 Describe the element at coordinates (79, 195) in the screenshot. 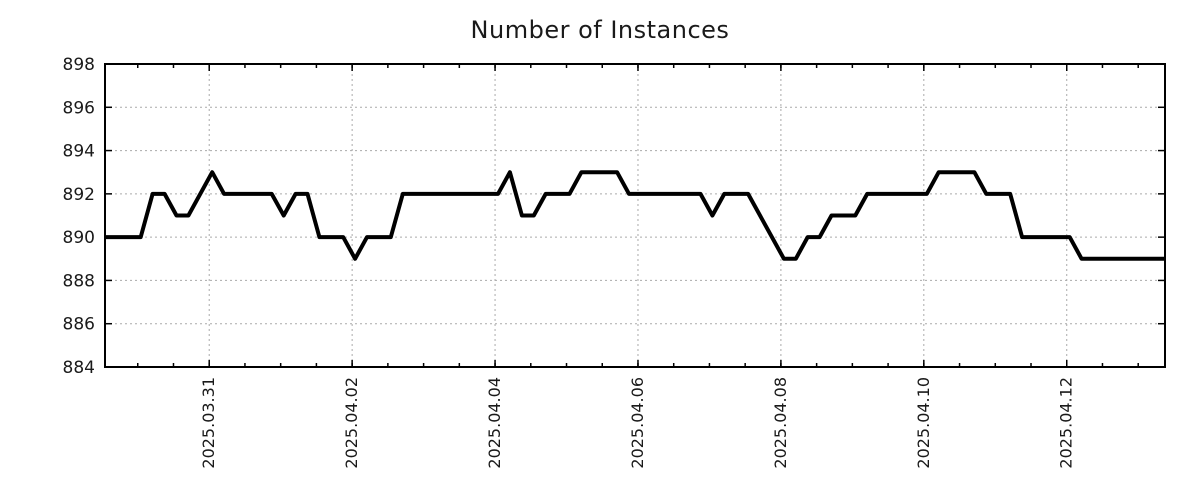

I see `y-tick-label: 892` at that location.